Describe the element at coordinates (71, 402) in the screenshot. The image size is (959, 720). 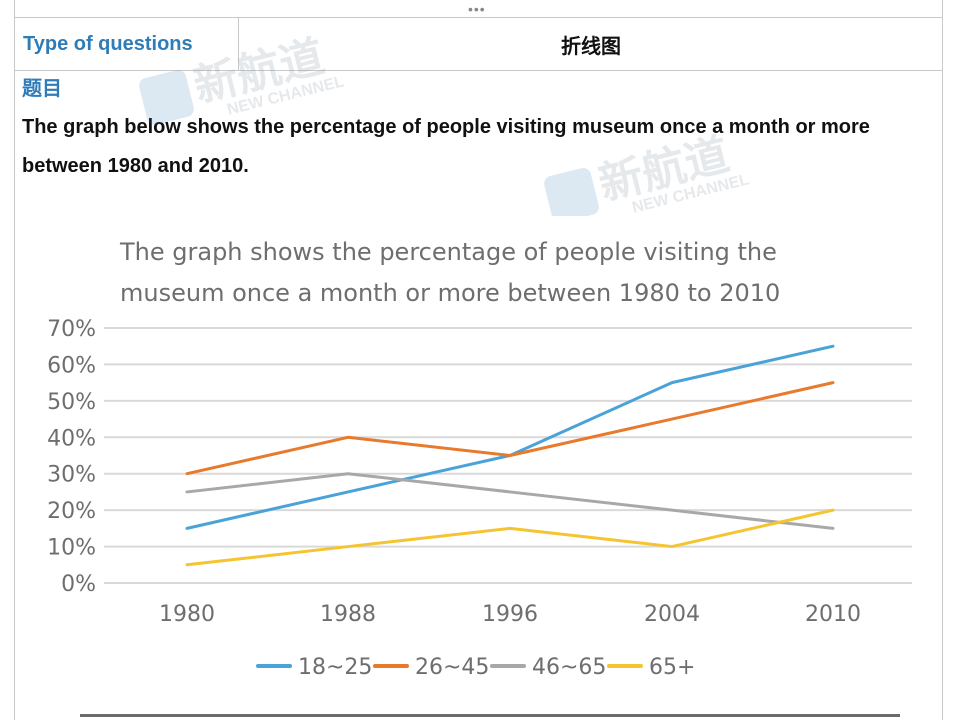
I see `y-tick-label: 50%` at that location.